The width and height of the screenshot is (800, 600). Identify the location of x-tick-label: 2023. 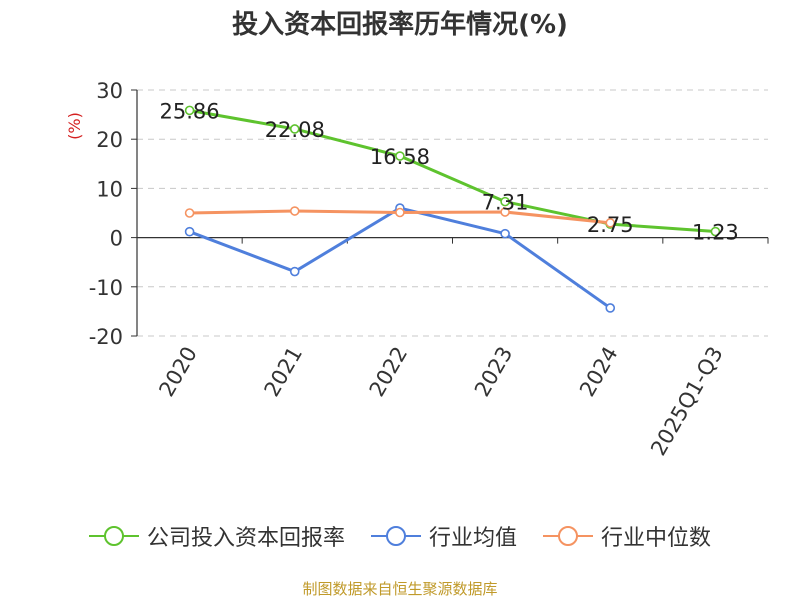
(494, 372).